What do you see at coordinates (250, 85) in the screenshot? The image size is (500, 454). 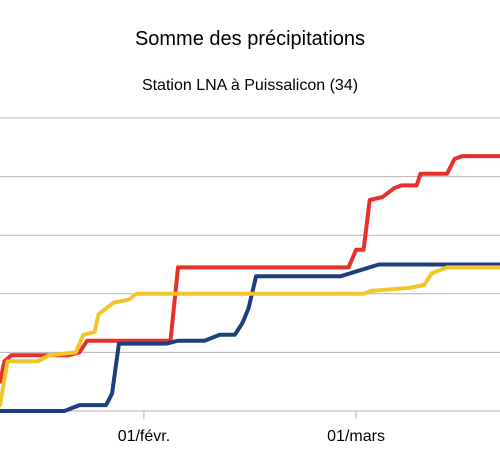 I see `chart-subtitle: Station LNA à Puissalicon (34)` at bounding box center [250, 85].